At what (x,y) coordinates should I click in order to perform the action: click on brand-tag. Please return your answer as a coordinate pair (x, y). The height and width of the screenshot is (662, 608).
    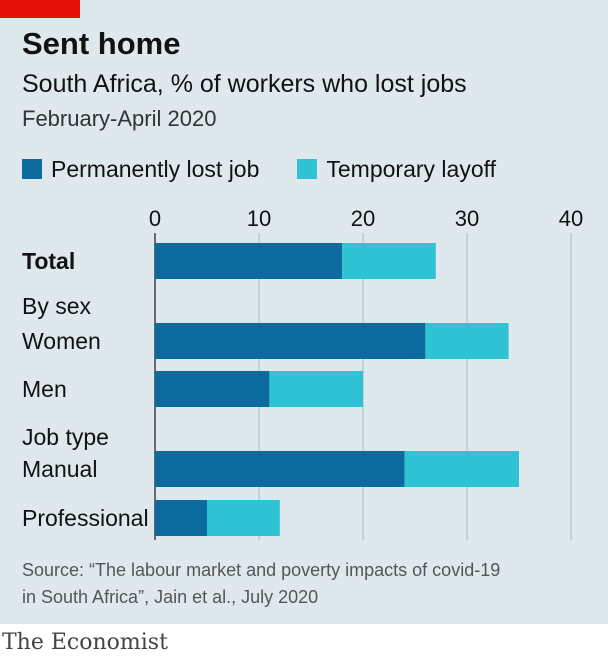
    Looking at the image, I should click on (40, 9).